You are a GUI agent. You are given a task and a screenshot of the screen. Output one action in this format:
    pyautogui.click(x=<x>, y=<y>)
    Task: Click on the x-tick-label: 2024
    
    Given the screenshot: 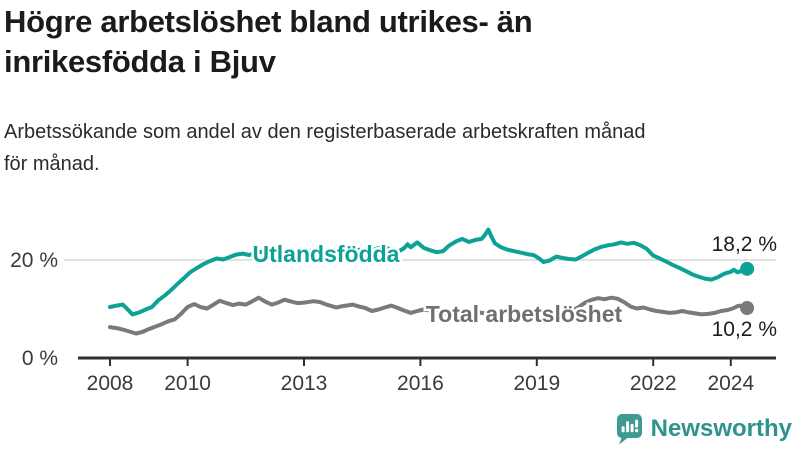 What is the action you would take?
    pyautogui.click(x=730, y=383)
    